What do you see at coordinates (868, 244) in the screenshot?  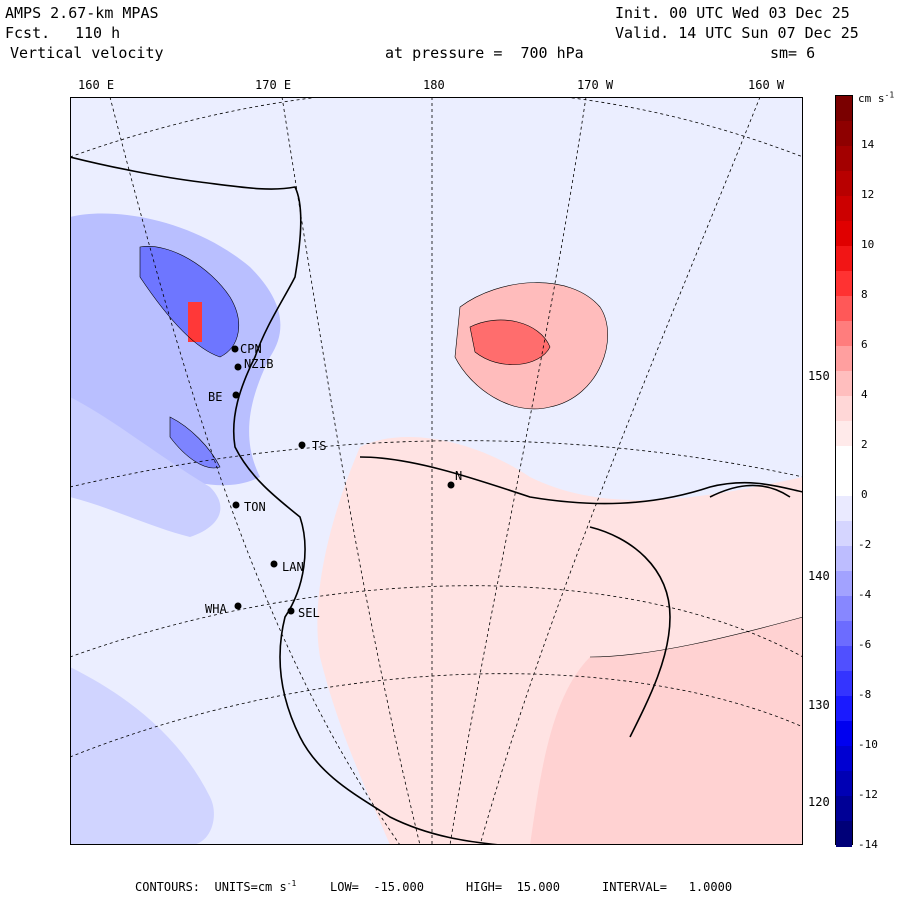 I see `colorbar-tick-label: 10` at bounding box center [868, 244].